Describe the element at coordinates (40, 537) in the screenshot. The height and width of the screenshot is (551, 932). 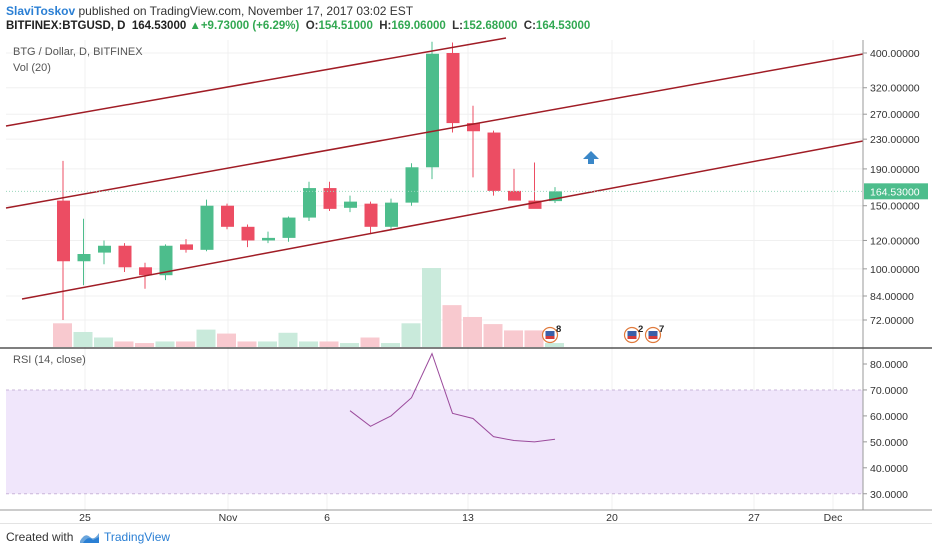
I see `created-with-text: Created with` at that location.